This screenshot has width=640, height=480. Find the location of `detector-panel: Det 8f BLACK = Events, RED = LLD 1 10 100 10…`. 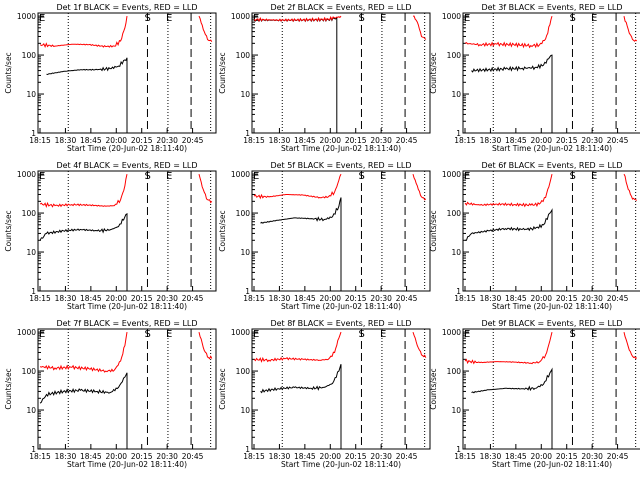

detector-panel: Det 8f BLACK = Events, RED = LLD 1 10 100 10… is located at coordinates (324, 394).